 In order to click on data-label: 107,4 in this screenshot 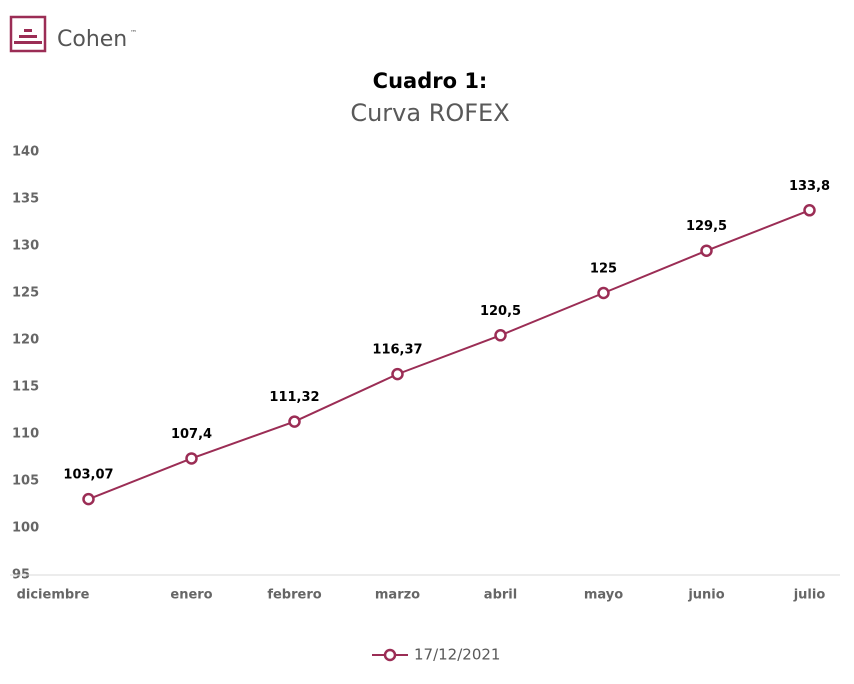, I will do `click(191, 434)`.